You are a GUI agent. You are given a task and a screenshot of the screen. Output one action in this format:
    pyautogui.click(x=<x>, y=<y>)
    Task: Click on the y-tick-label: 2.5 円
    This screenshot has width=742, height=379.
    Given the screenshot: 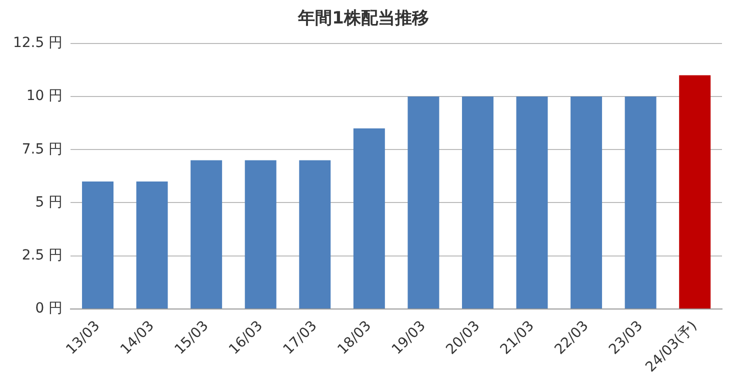 What is the action you would take?
    pyautogui.click(x=42, y=255)
    